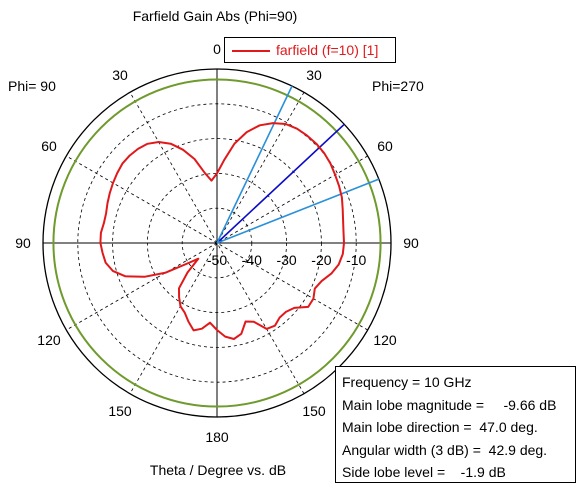 The image size is (588, 492). Describe the element at coordinates (321, 260) in the screenshot. I see `radial-tick-label: -20` at that location.